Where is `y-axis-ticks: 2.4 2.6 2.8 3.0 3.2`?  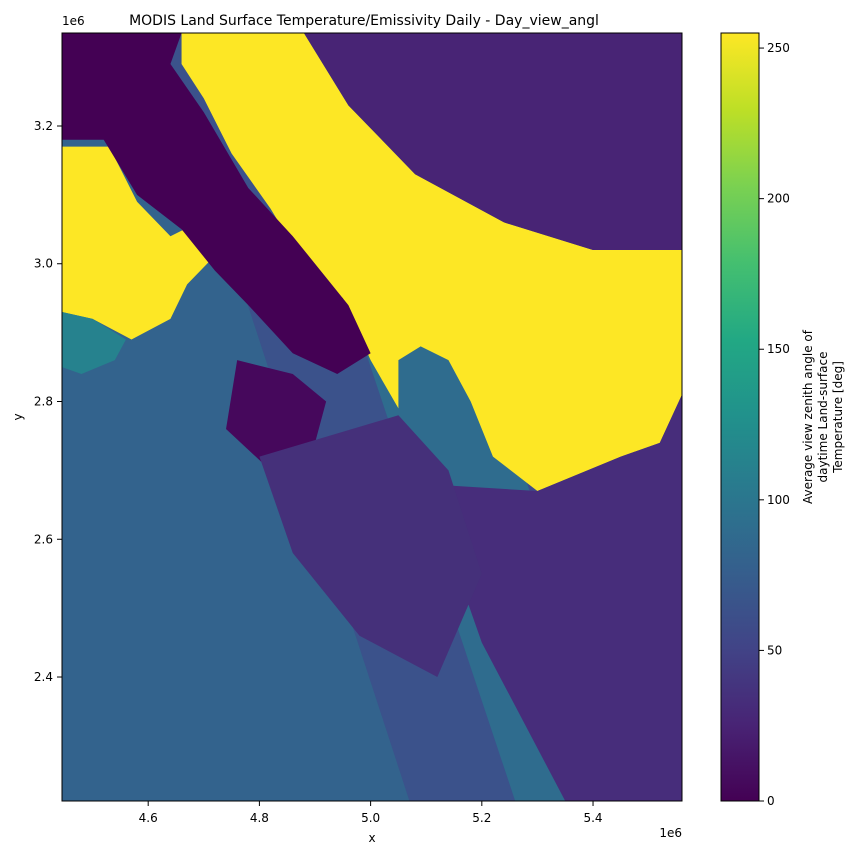
y-axis-ticks: 2.4 2.6 2.8 3.0 3.2 is located at coordinates (48, 401).